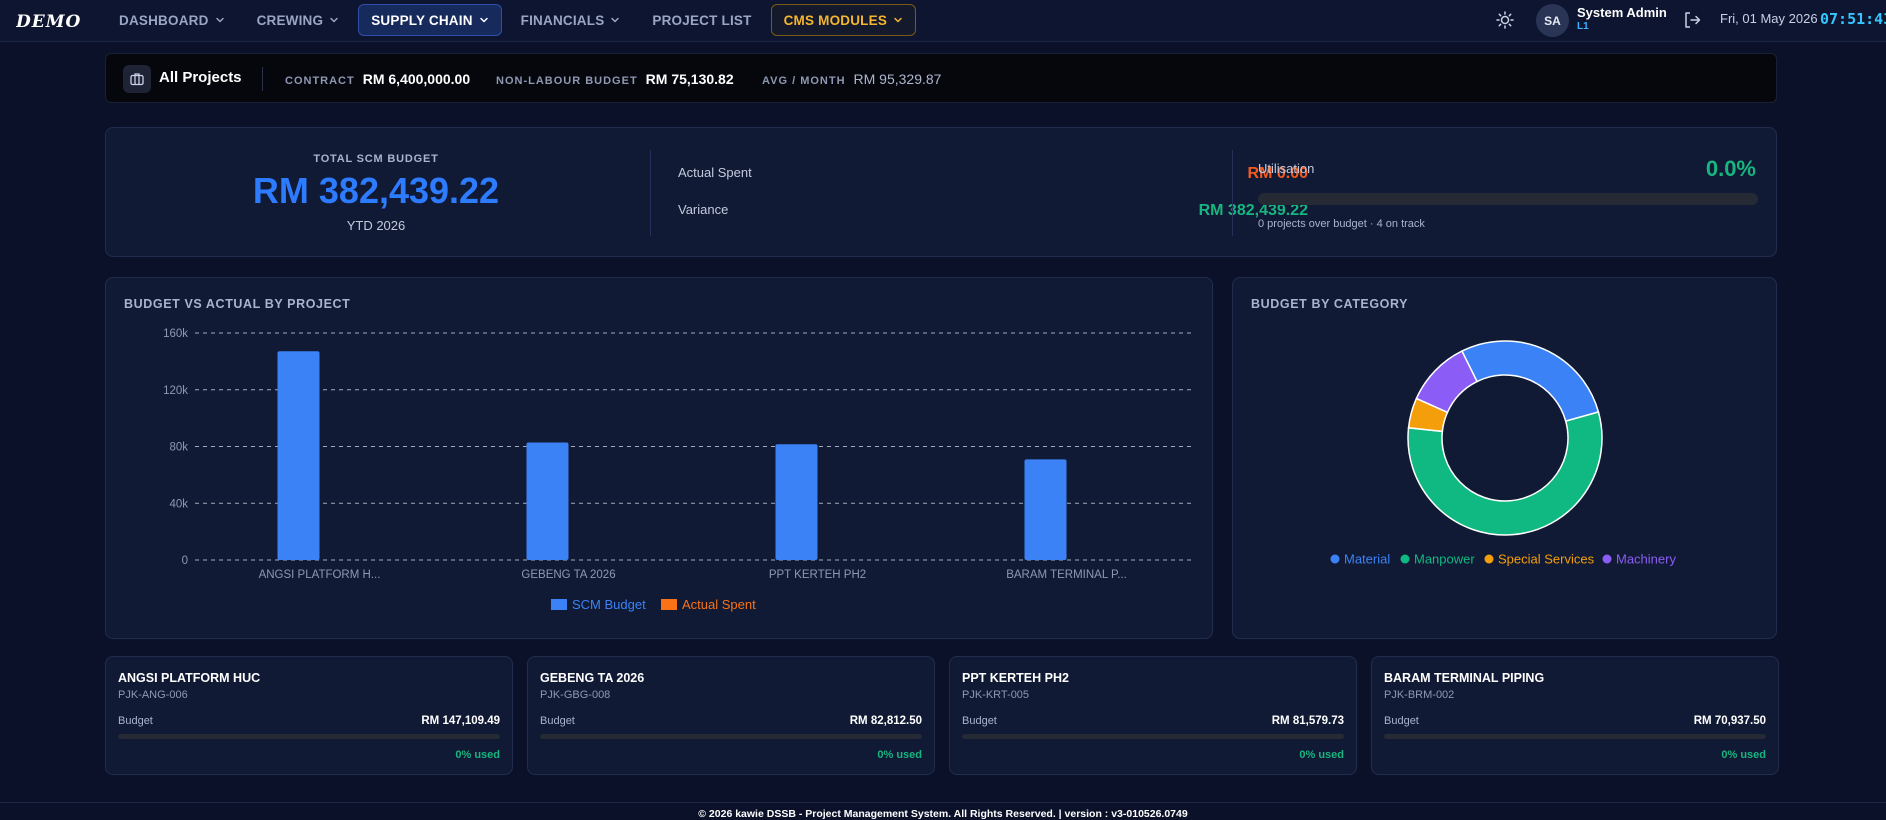 The image size is (1886, 820). What do you see at coordinates (1622, 12) in the screenshot?
I see `user-name: System Admin` at bounding box center [1622, 12].